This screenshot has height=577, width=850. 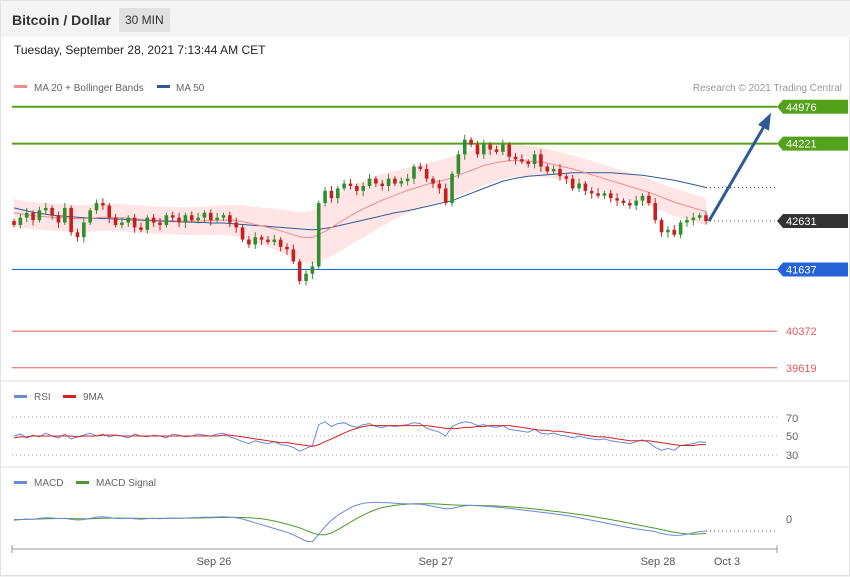 What do you see at coordinates (20, 396) in the screenshot?
I see `rsi-legend-swatch` at bounding box center [20, 396].